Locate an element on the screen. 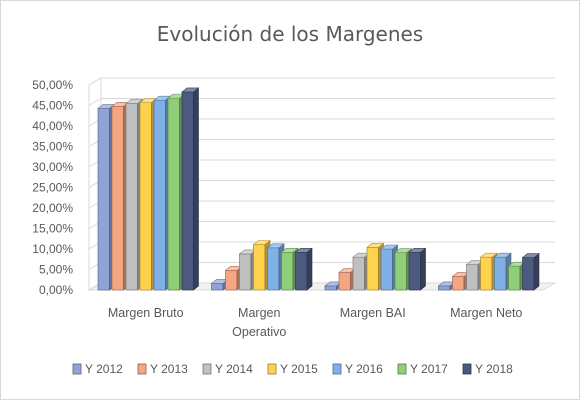 The height and width of the screenshot is (400, 580). legend-label: Y 2018 is located at coordinates (494, 369).